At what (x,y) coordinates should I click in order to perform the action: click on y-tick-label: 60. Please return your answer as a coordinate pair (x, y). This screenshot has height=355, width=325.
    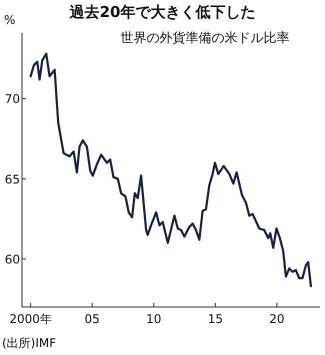
    Looking at the image, I should click on (12, 259).